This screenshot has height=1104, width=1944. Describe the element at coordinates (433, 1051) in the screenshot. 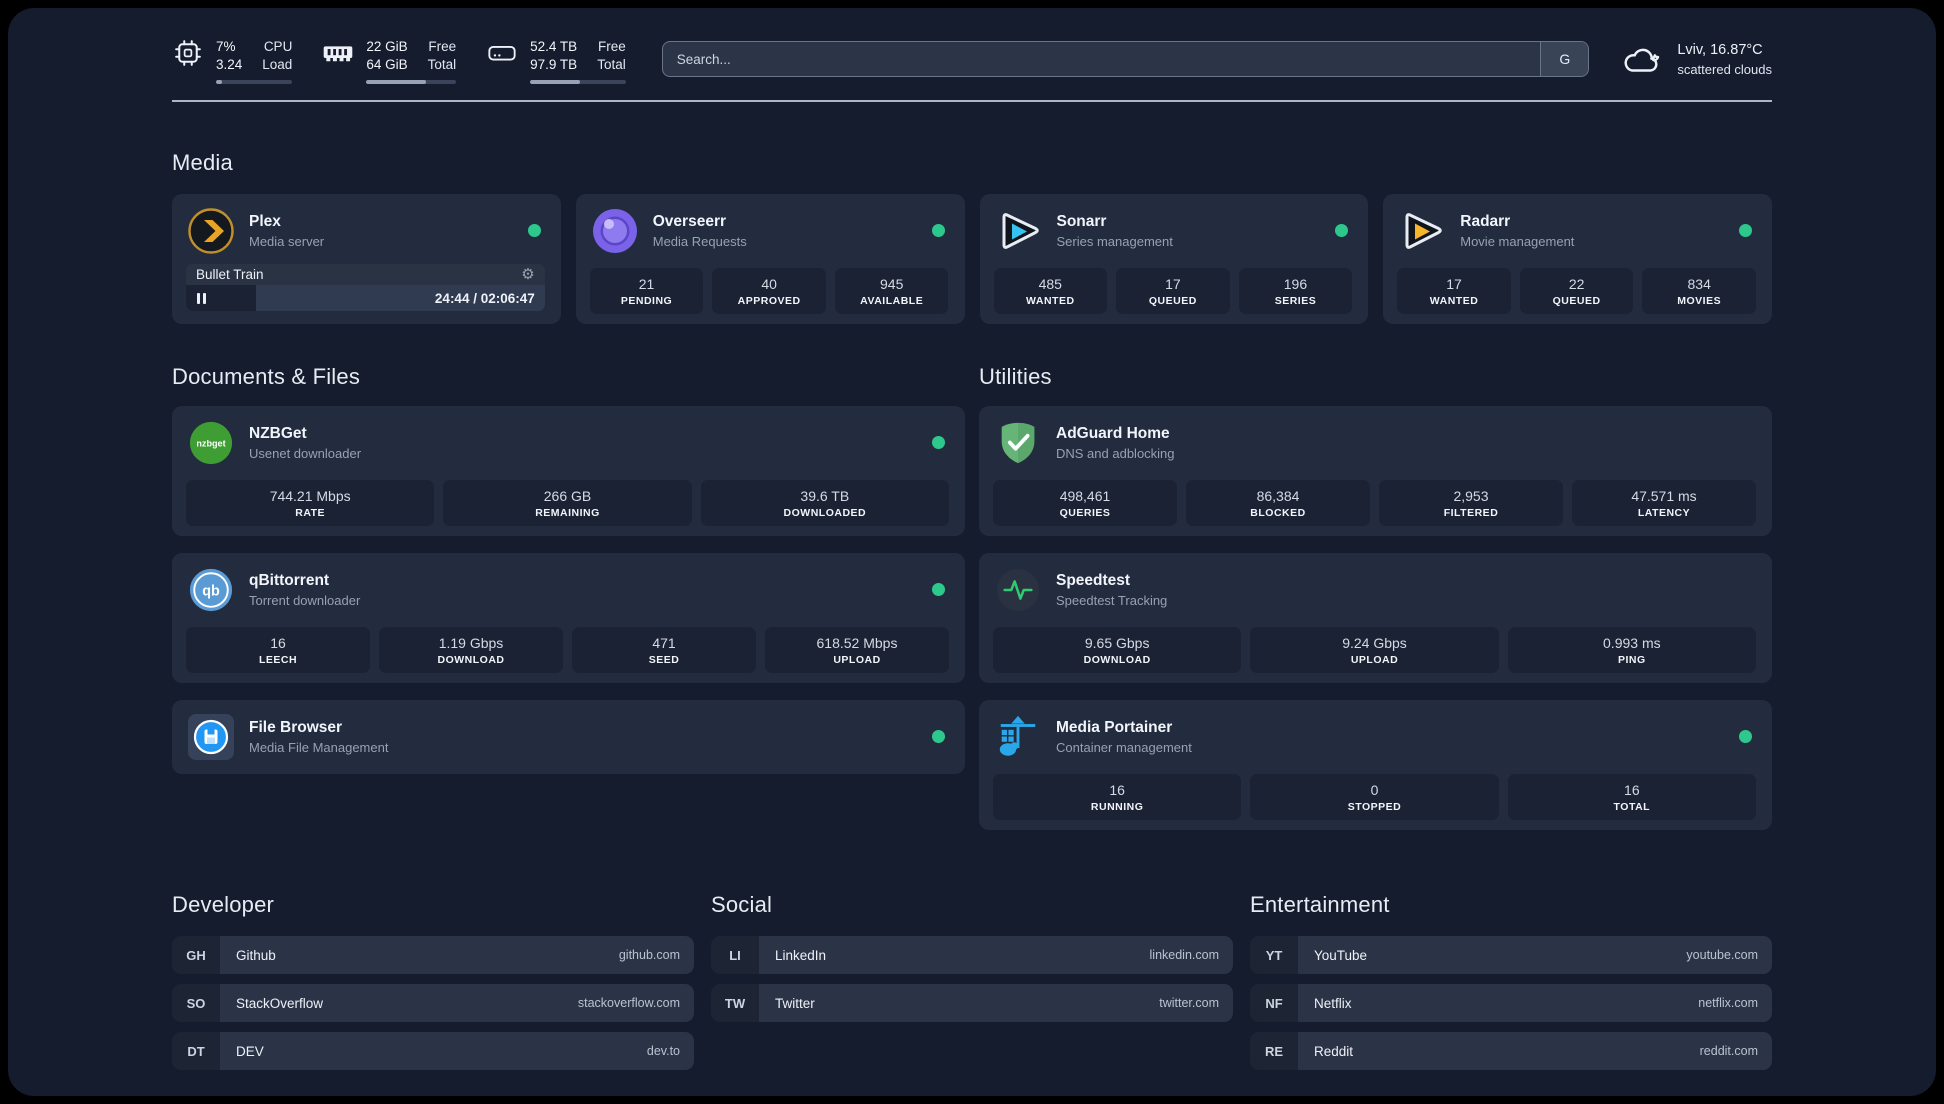

I see `bookmark-link-dev: DT DEV dev.to` at that location.